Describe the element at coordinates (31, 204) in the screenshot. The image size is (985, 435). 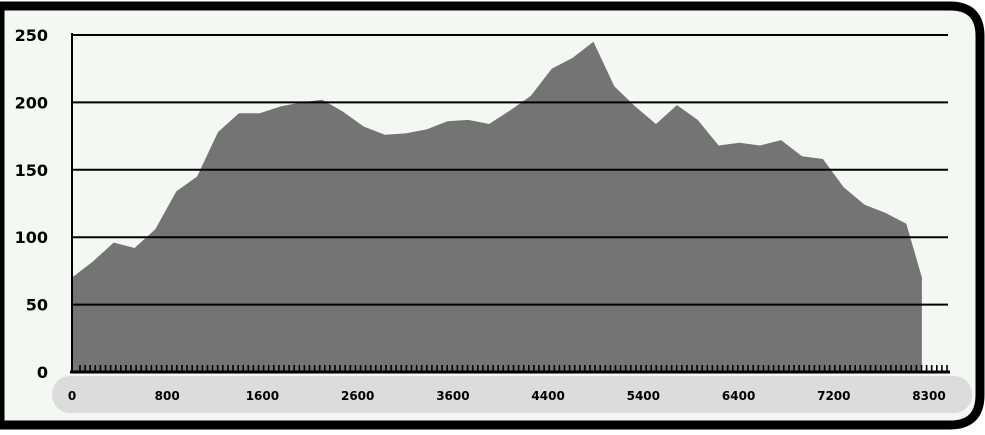
I see `y-tick-labels: 0 50 100 150 200 250` at that location.